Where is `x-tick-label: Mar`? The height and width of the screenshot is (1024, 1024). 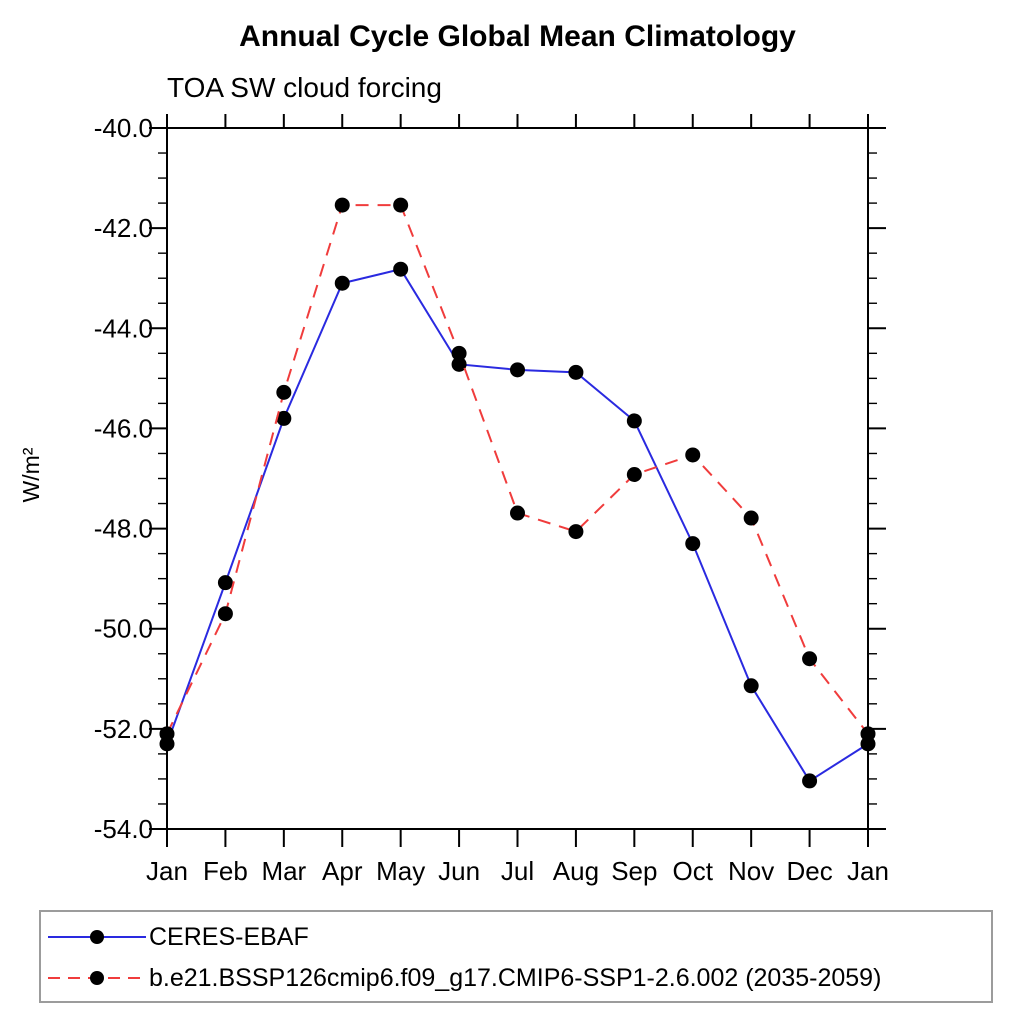
x-tick-label: Mar is located at coordinates (283, 871).